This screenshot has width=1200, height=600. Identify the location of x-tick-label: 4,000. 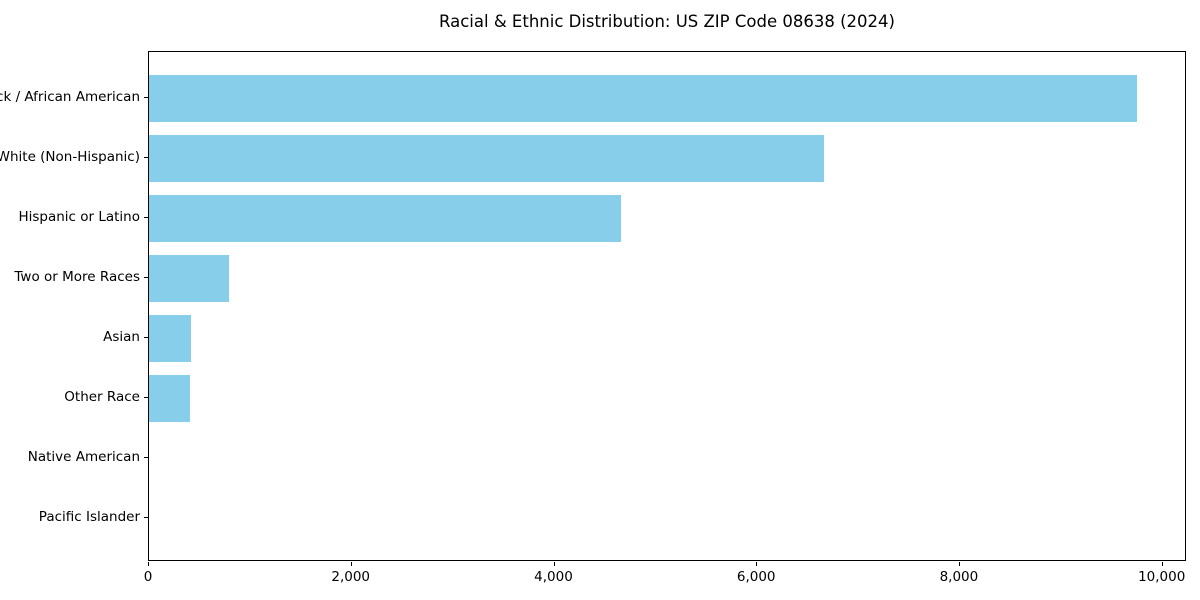
(553, 577).